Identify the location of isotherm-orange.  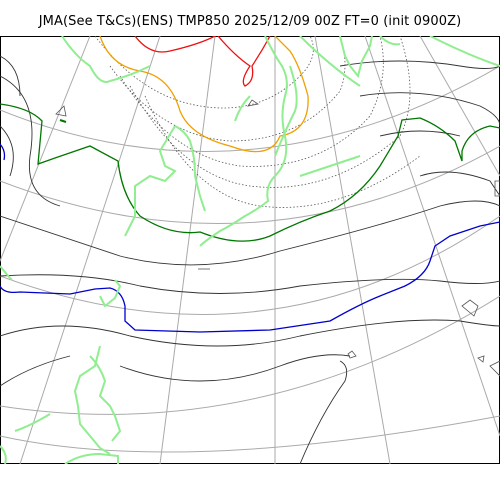
(204, 94).